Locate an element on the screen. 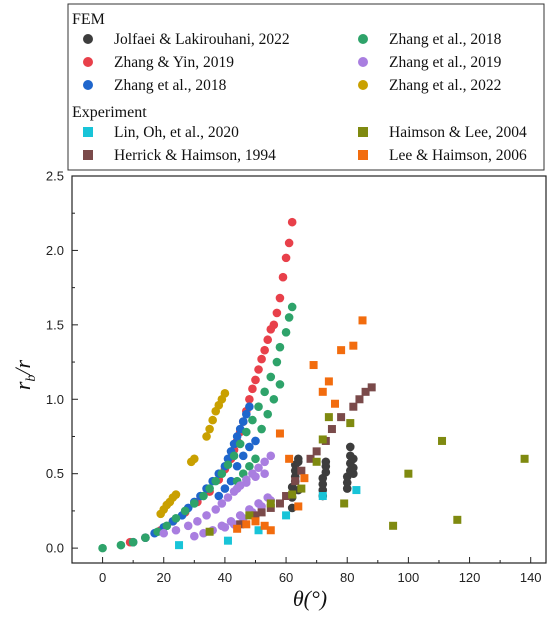 Image resolution: width=550 pixels, height=618 pixels. y-axis-title: rb/r is located at coordinates (24, 374).